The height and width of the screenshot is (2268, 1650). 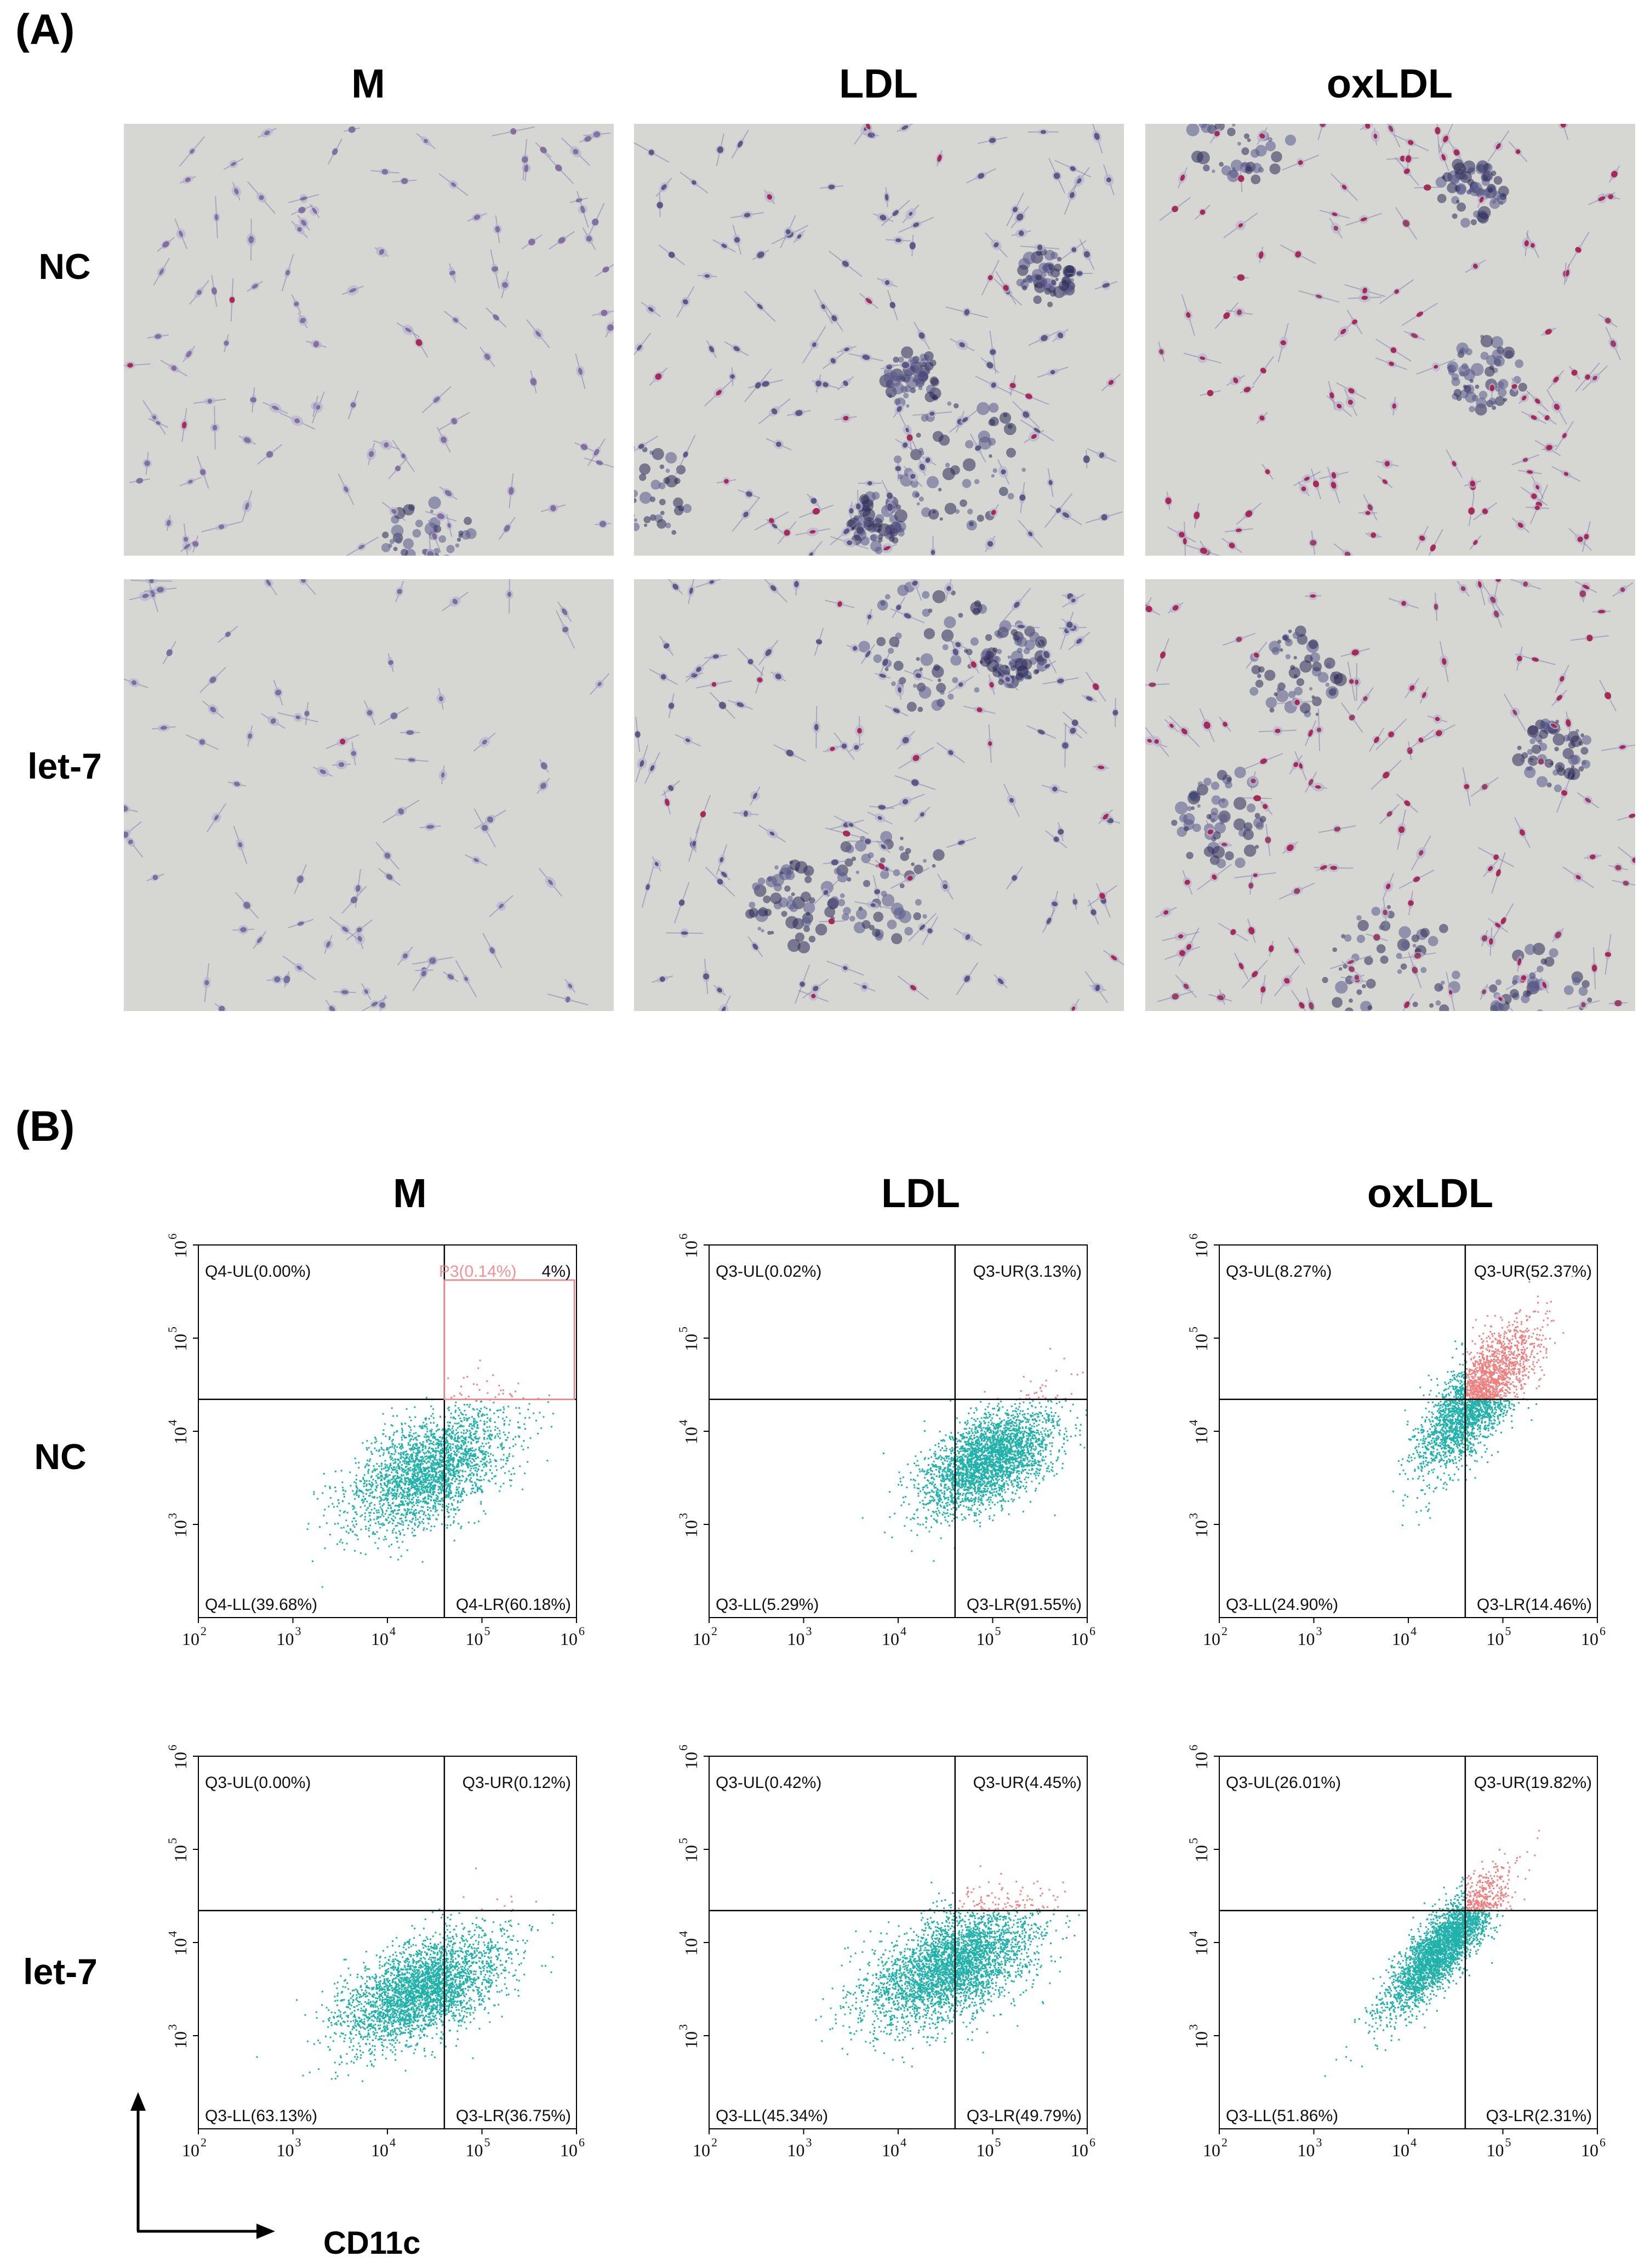 I want to click on quadrant-label-ul: Q3-UL(0.02%), so click(x=768, y=1272).